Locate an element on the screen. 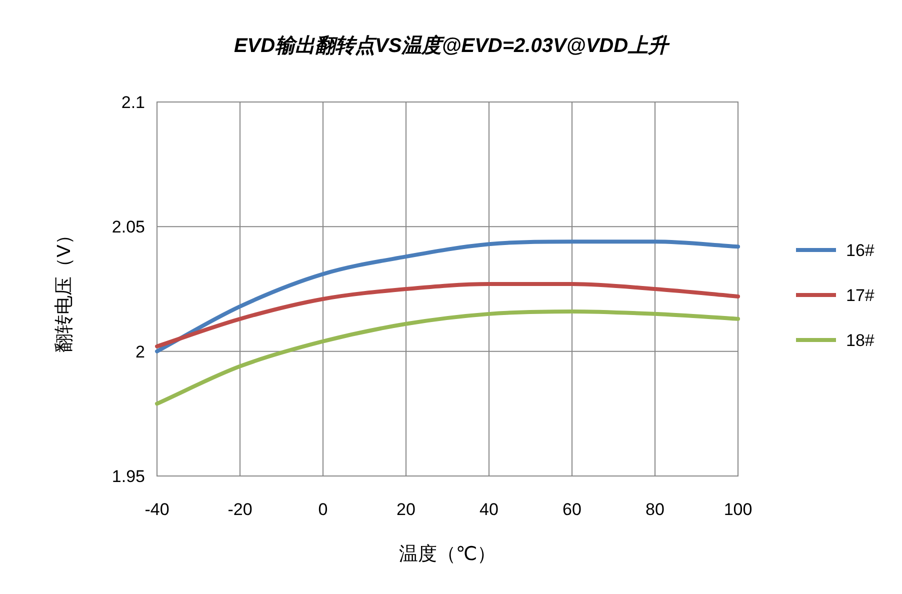 This screenshot has width=902, height=594. x-tick-label: 80 is located at coordinates (655, 509).